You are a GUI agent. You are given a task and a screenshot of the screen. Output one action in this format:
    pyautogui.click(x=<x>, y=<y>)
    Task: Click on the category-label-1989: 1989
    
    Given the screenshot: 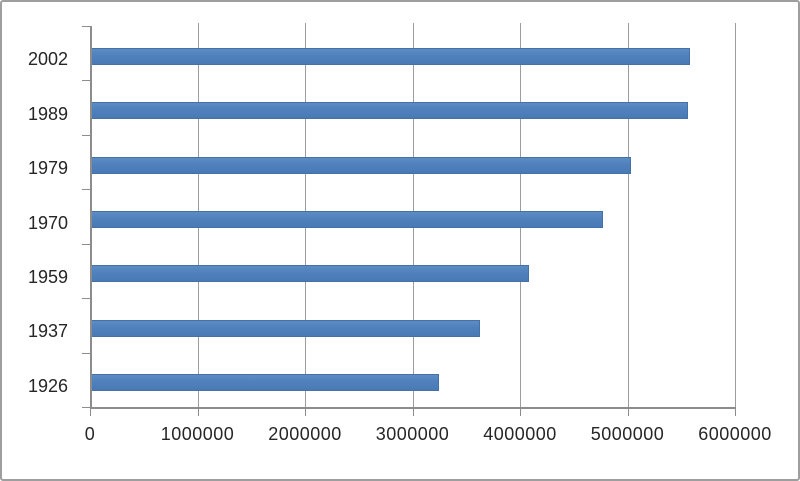 What is the action you would take?
    pyautogui.click(x=47, y=114)
    